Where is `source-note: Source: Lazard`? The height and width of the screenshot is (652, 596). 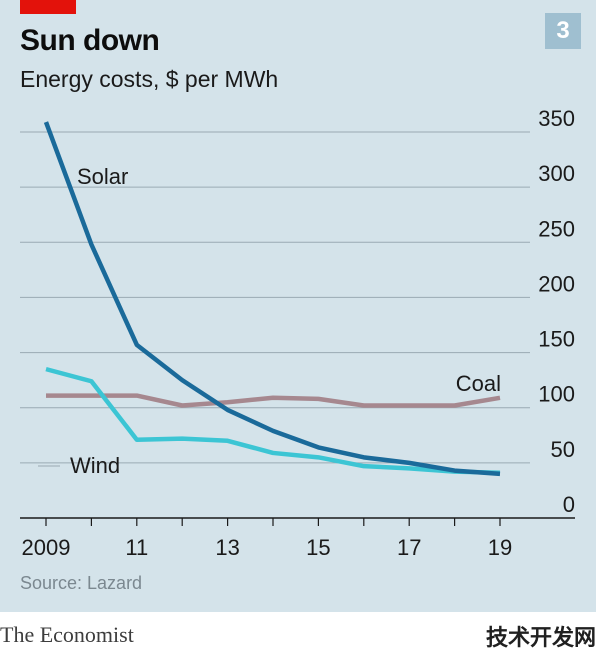 source-note: Source: Lazard is located at coordinates (81, 583).